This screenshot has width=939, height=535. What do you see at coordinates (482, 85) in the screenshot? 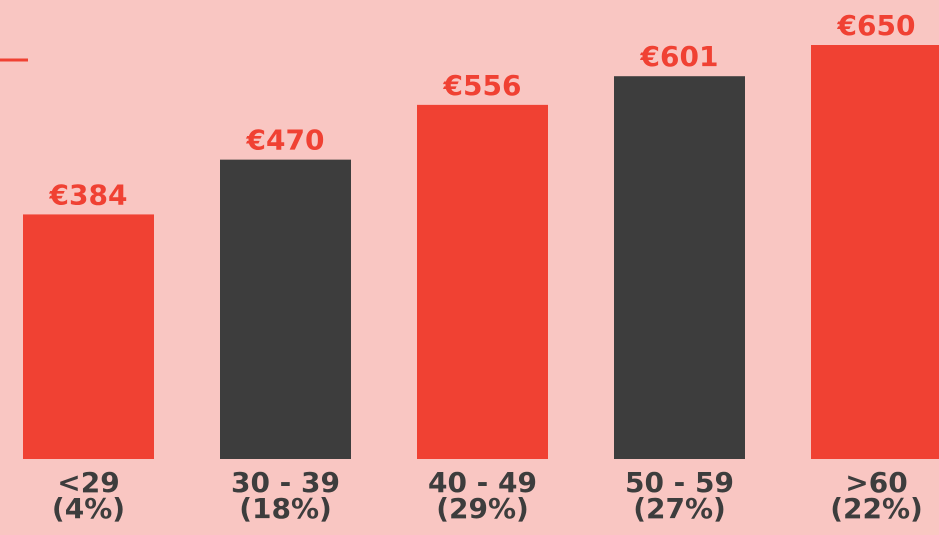
I see `value-label: €556` at bounding box center [482, 85].